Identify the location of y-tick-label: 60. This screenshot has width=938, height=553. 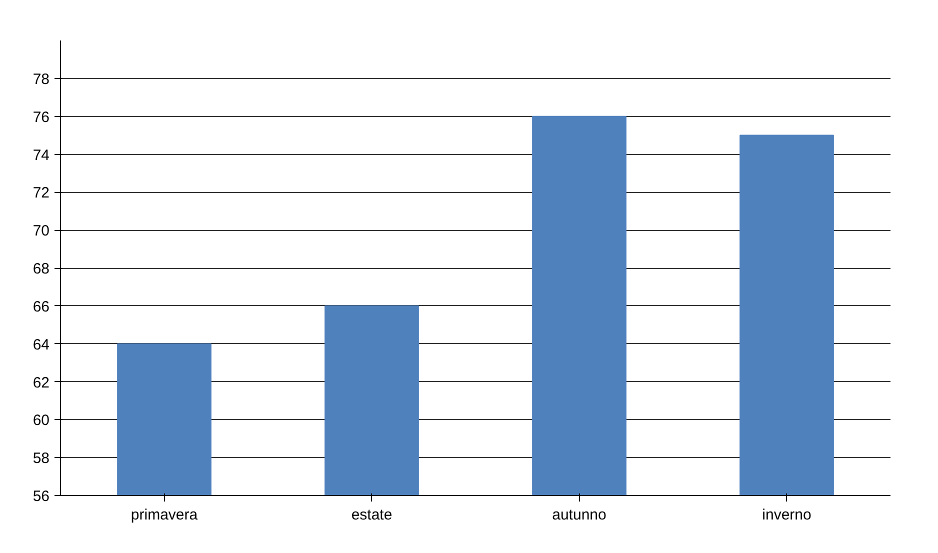
(41, 421).